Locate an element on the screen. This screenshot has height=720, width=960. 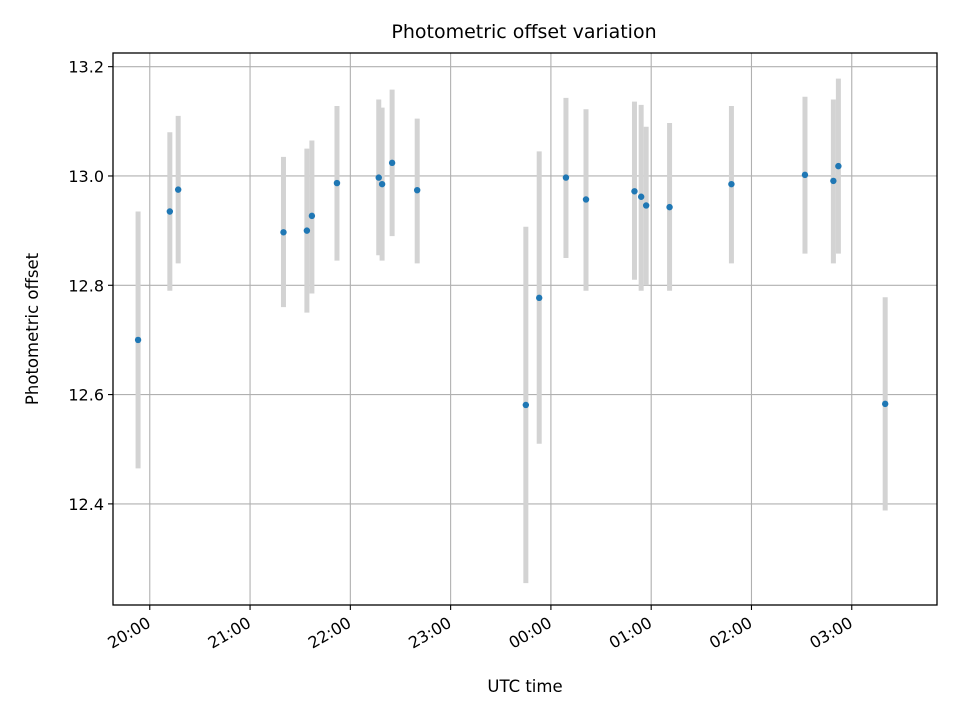
y-tick-label: 12.4 is located at coordinates (86, 504).